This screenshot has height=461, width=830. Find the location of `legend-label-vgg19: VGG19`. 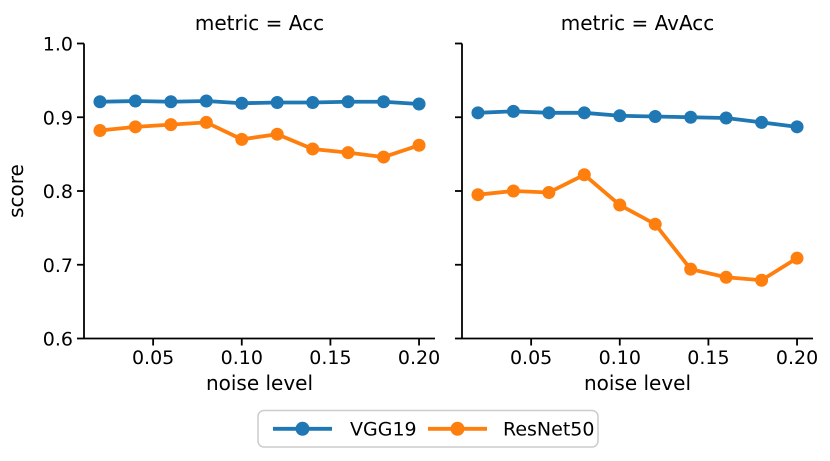

legend-label-vgg19: VGG19 is located at coordinates (383, 429).